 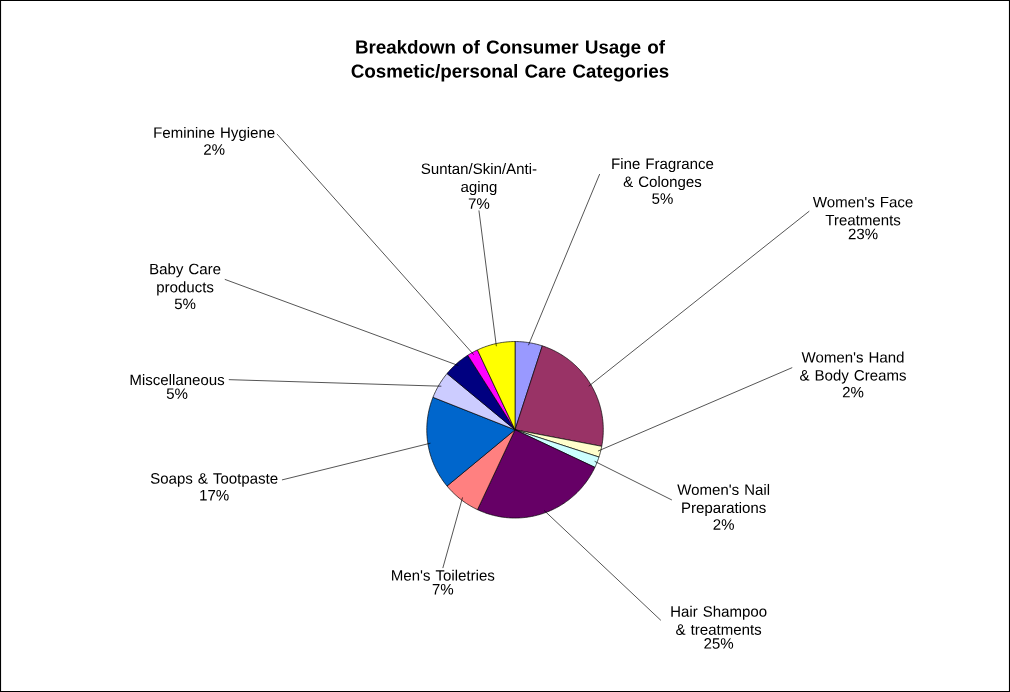 I want to click on chart-title: Breakdown of Consumer Usage of Cosmetic/personal Care Categories, so click(x=510, y=60).